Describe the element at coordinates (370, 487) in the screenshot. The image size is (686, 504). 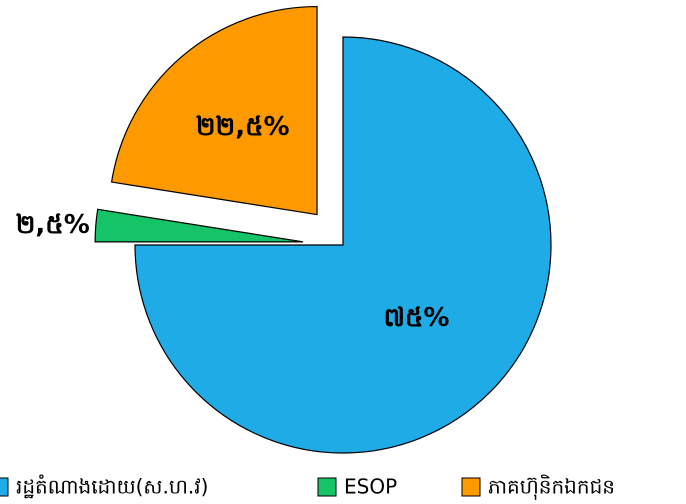
I see `legend-label: ESOP` at that location.